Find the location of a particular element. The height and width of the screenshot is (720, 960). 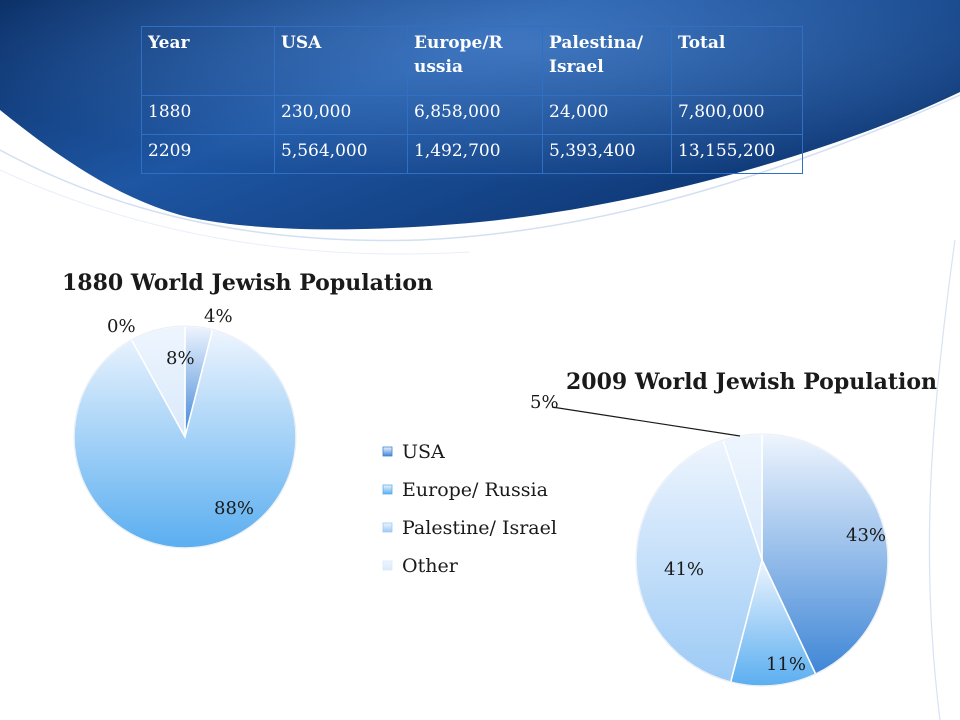

chart-title: 1880 World Jewish Population is located at coordinates (247, 283).